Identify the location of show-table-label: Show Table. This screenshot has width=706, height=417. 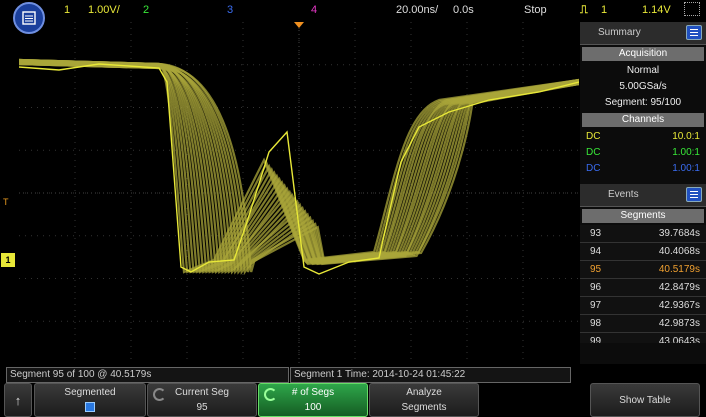
(645, 400).